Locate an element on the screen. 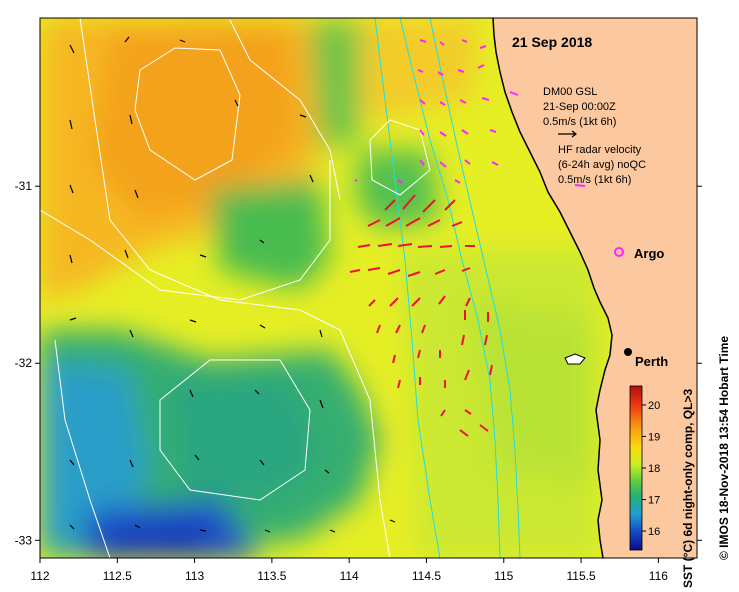 This screenshot has height=592, width=739. y-tick-label: -32 is located at coordinates (24, 363).